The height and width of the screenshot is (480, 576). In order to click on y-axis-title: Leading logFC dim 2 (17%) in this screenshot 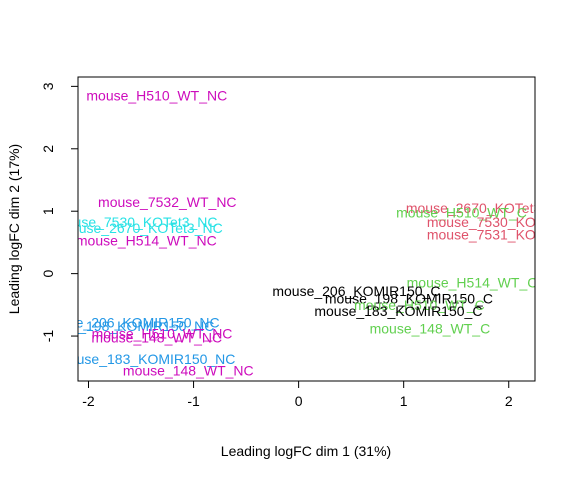, I will do `click(14, 229)`.